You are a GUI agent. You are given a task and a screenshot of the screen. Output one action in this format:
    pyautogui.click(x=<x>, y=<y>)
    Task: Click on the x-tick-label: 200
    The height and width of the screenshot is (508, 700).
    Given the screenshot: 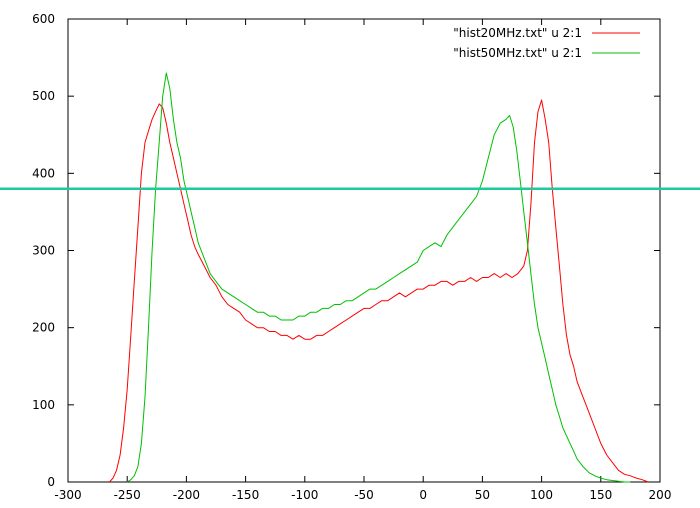 What is the action you would take?
    pyautogui.click(x=660, y=495)
    